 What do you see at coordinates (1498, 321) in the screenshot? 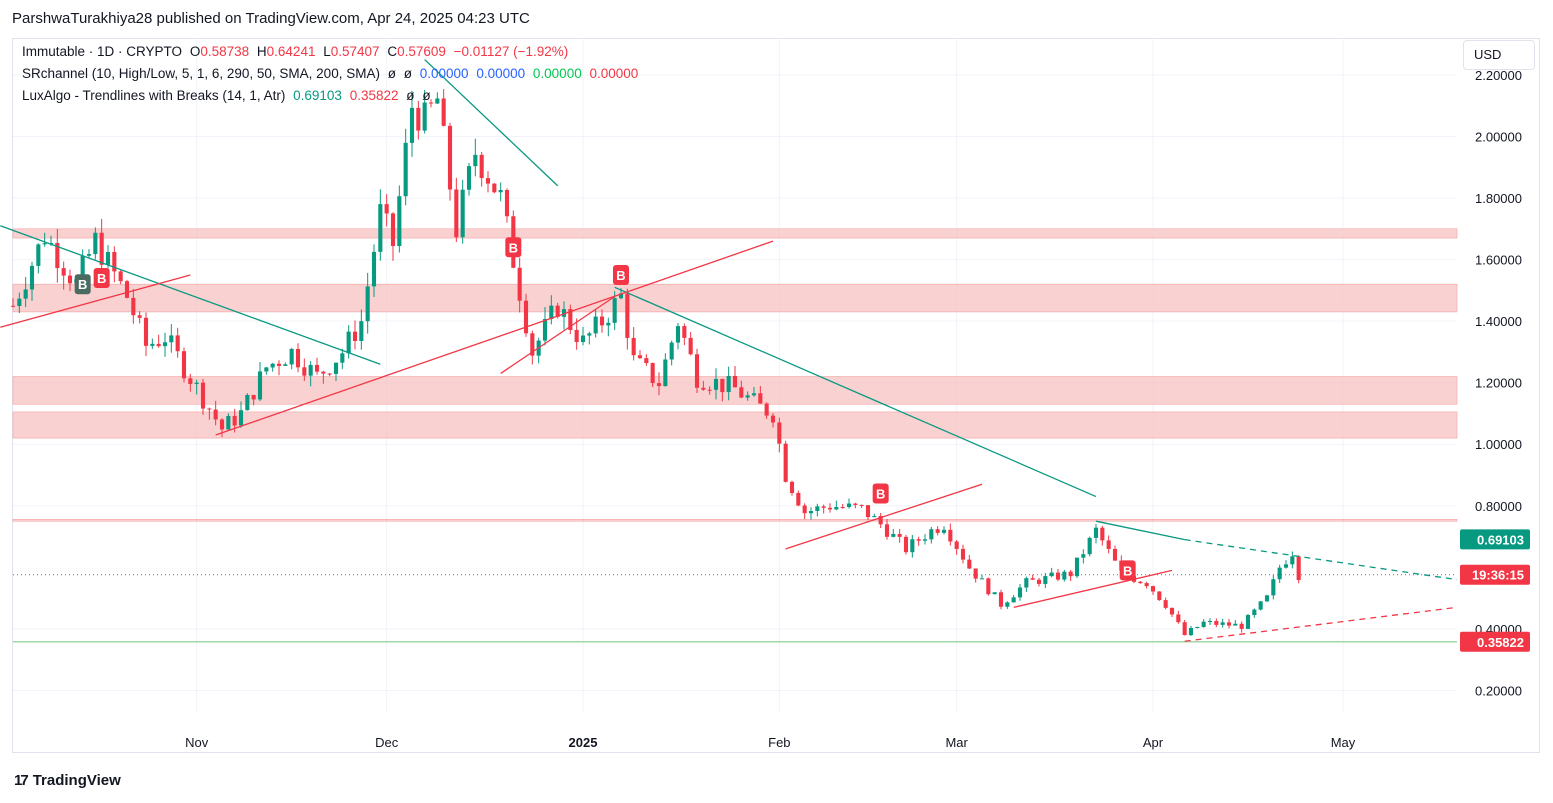
I see `y-axis-tick-label: 1.40000` at bounding box center [1498, 321].